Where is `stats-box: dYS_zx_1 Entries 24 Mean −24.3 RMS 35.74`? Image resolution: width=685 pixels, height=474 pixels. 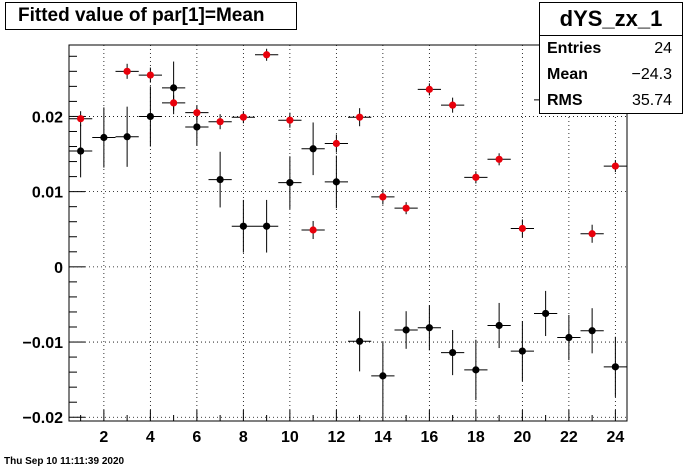
stats-box: dYS_zx_1 Entries 24 Mean −24.3 RMS 35.74 is located at coordinates (611, 58).